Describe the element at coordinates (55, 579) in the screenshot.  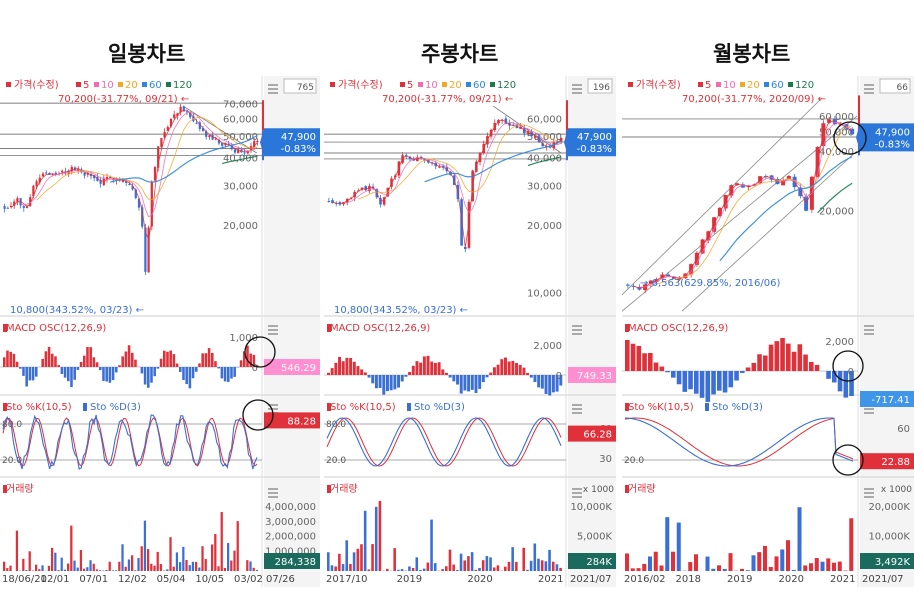
I see `date-tick-label: 02/01` at that location.